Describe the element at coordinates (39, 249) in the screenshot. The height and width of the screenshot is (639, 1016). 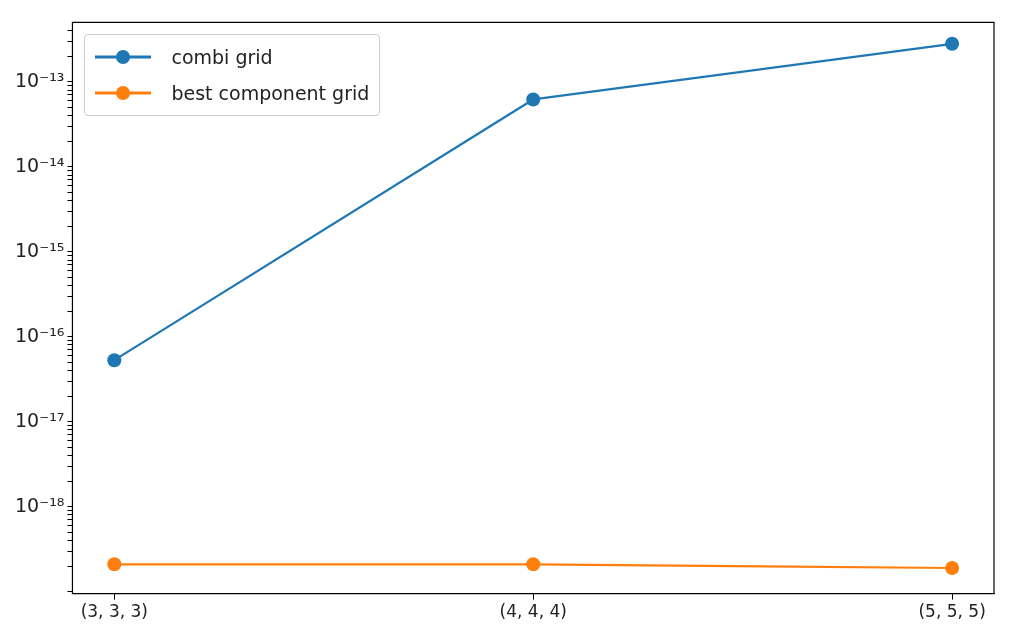
I see `y-tick-label: 10⁻¹⁵` at that location.